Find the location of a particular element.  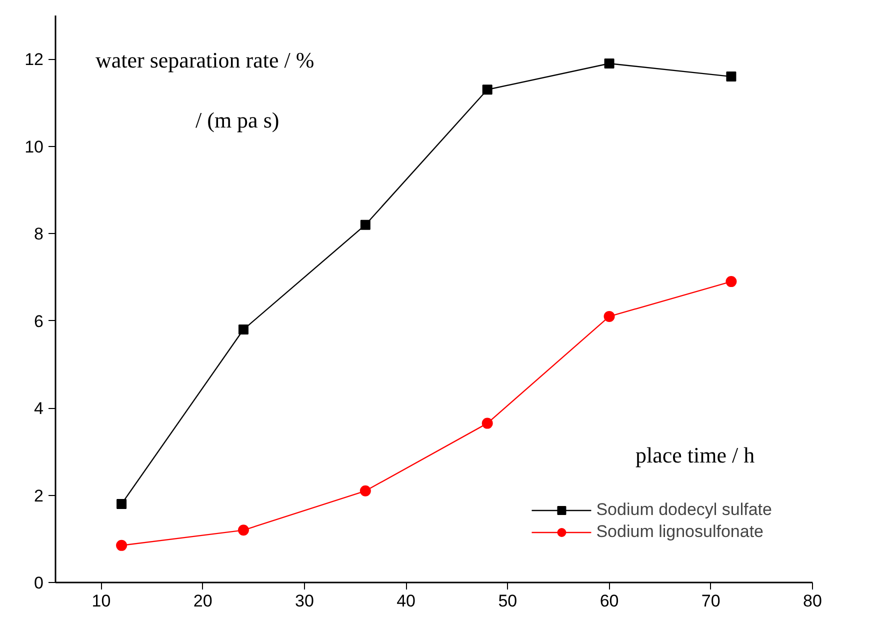

legend-label: Sodium lignosulfonate is located at coordinates (680, 532).